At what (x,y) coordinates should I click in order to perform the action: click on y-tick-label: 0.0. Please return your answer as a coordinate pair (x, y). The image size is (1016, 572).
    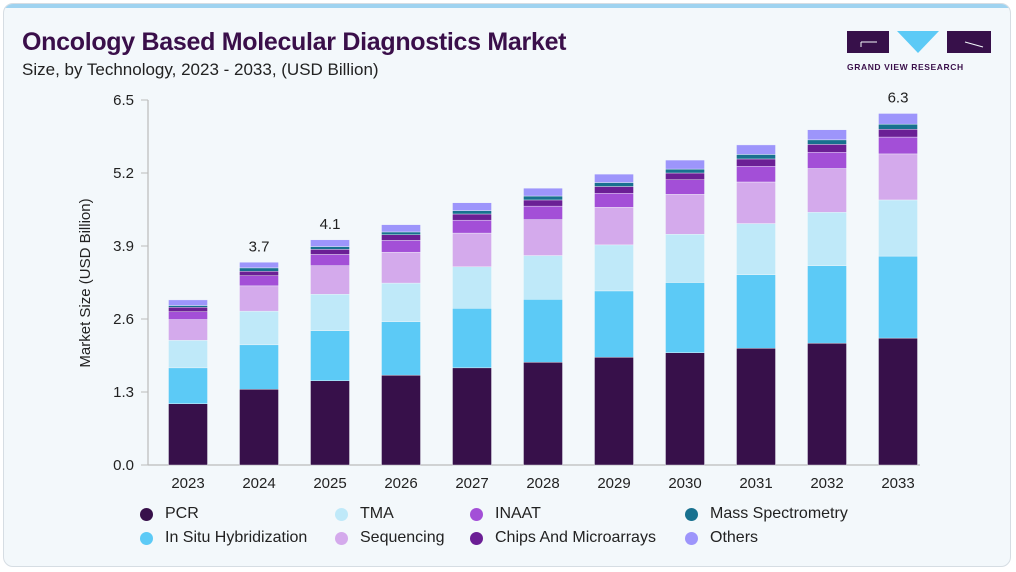
    Looking at the image, I should click on (123, 465).